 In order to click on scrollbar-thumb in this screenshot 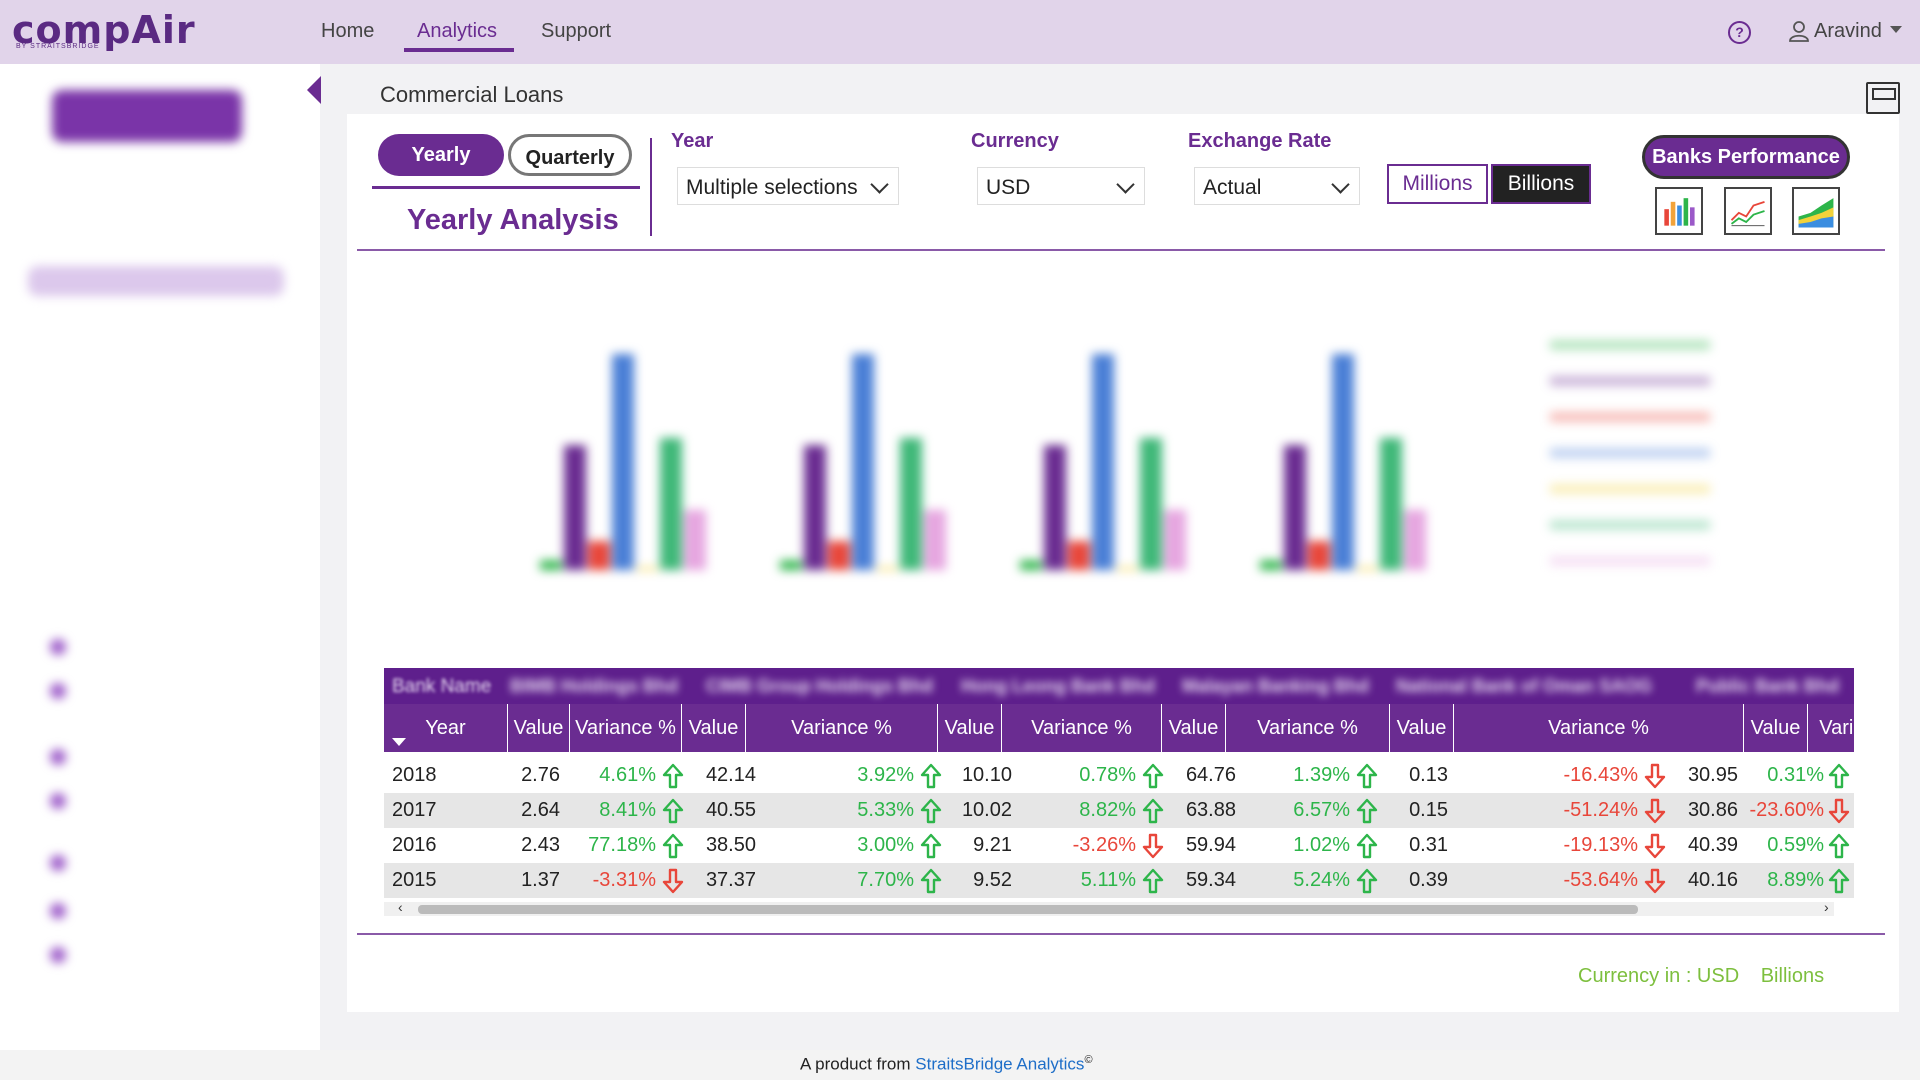, I will do `click(1028, 909)`.